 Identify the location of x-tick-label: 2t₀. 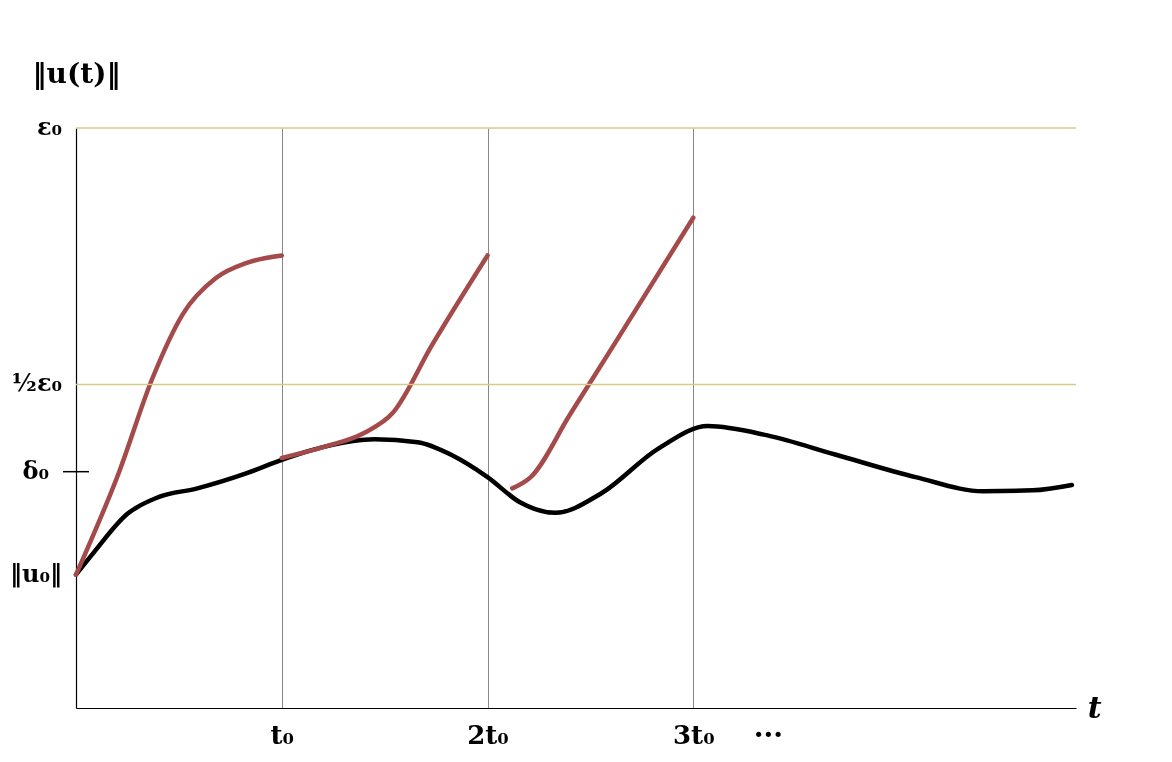
(488, 734).